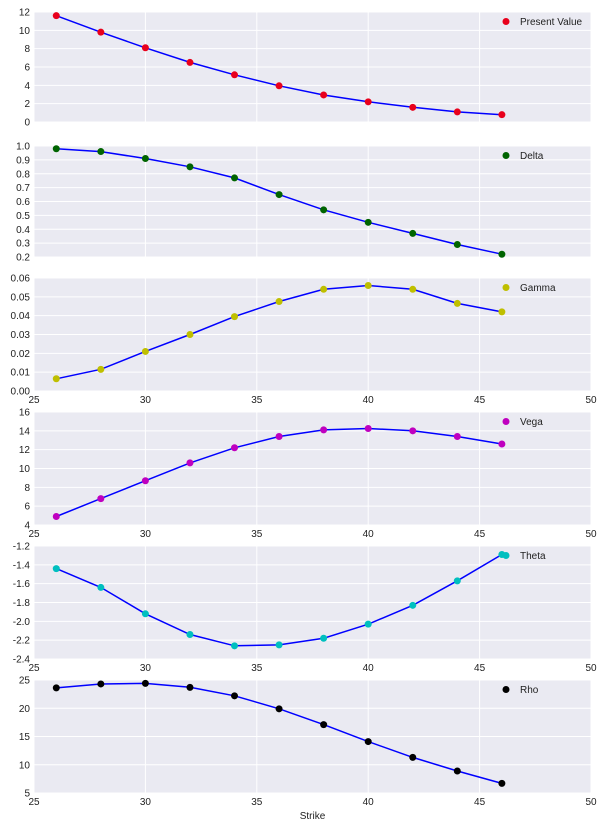  Describe the element at coordinates (369, 668) in the screenshot. I see `x-tick-label: 40` at that location.